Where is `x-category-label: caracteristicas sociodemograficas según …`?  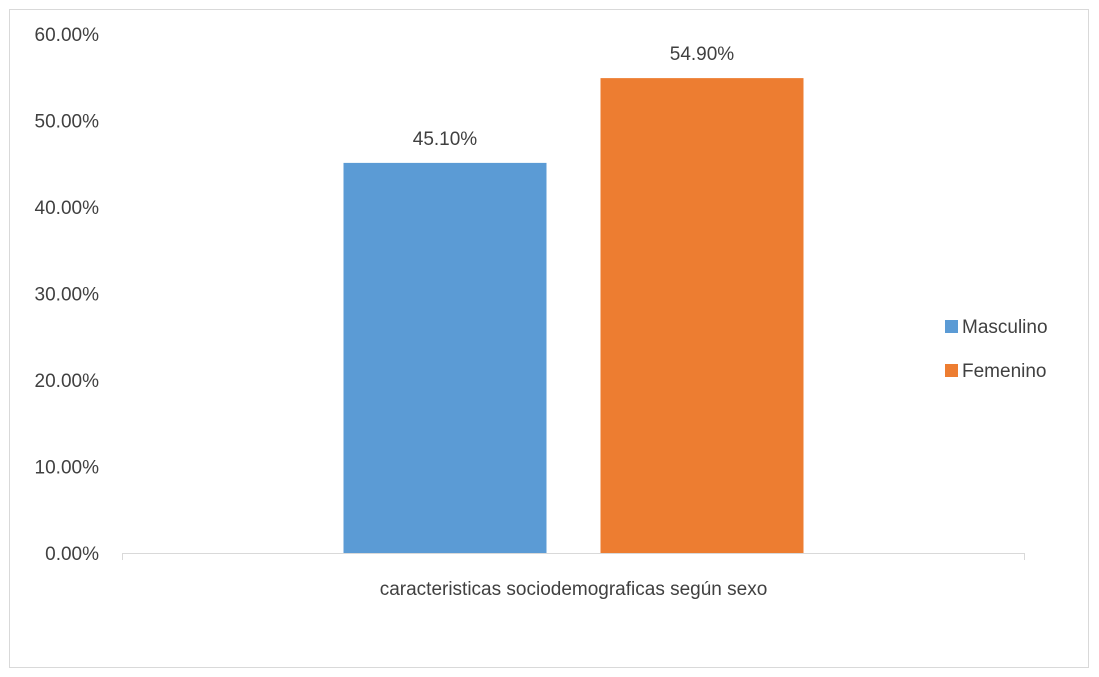
x-category-label: caracteristicas sociodemograficas según … is located at coordinates (574, 589).